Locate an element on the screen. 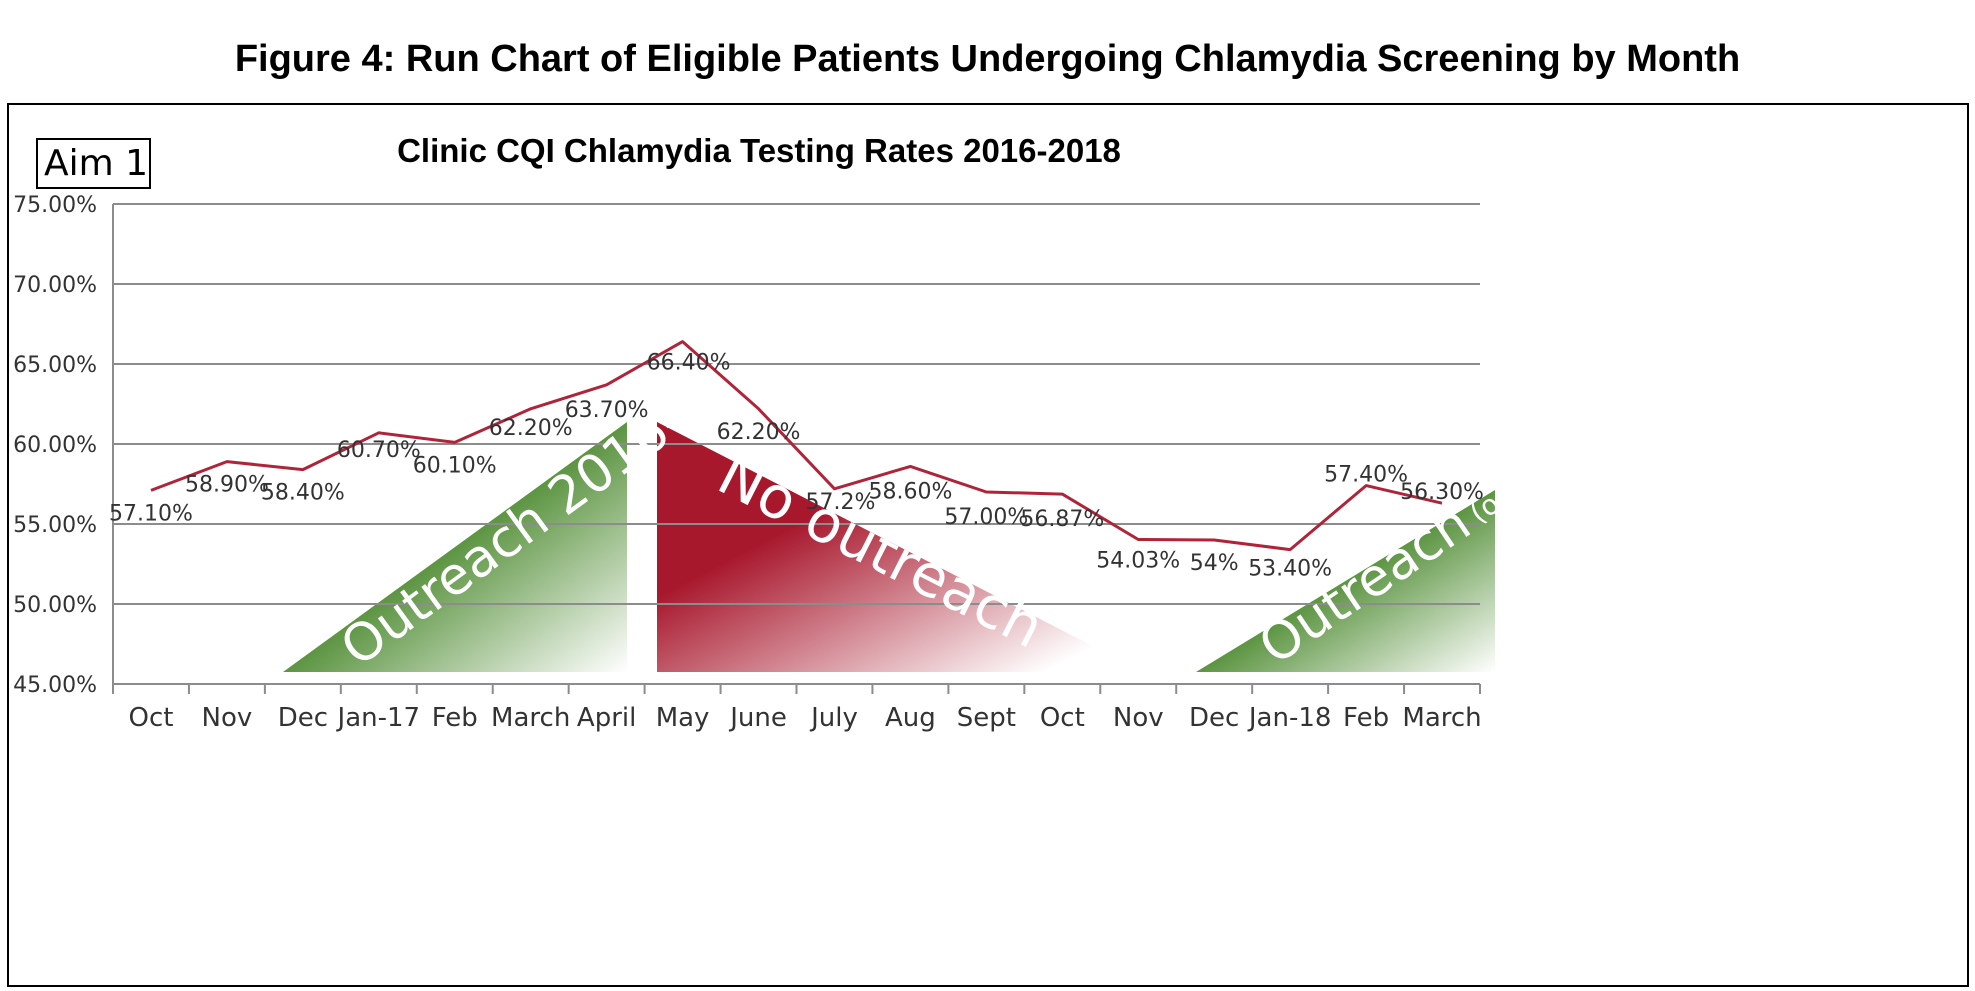  data-label: 56.87% is located at coordinates (1062, 519).